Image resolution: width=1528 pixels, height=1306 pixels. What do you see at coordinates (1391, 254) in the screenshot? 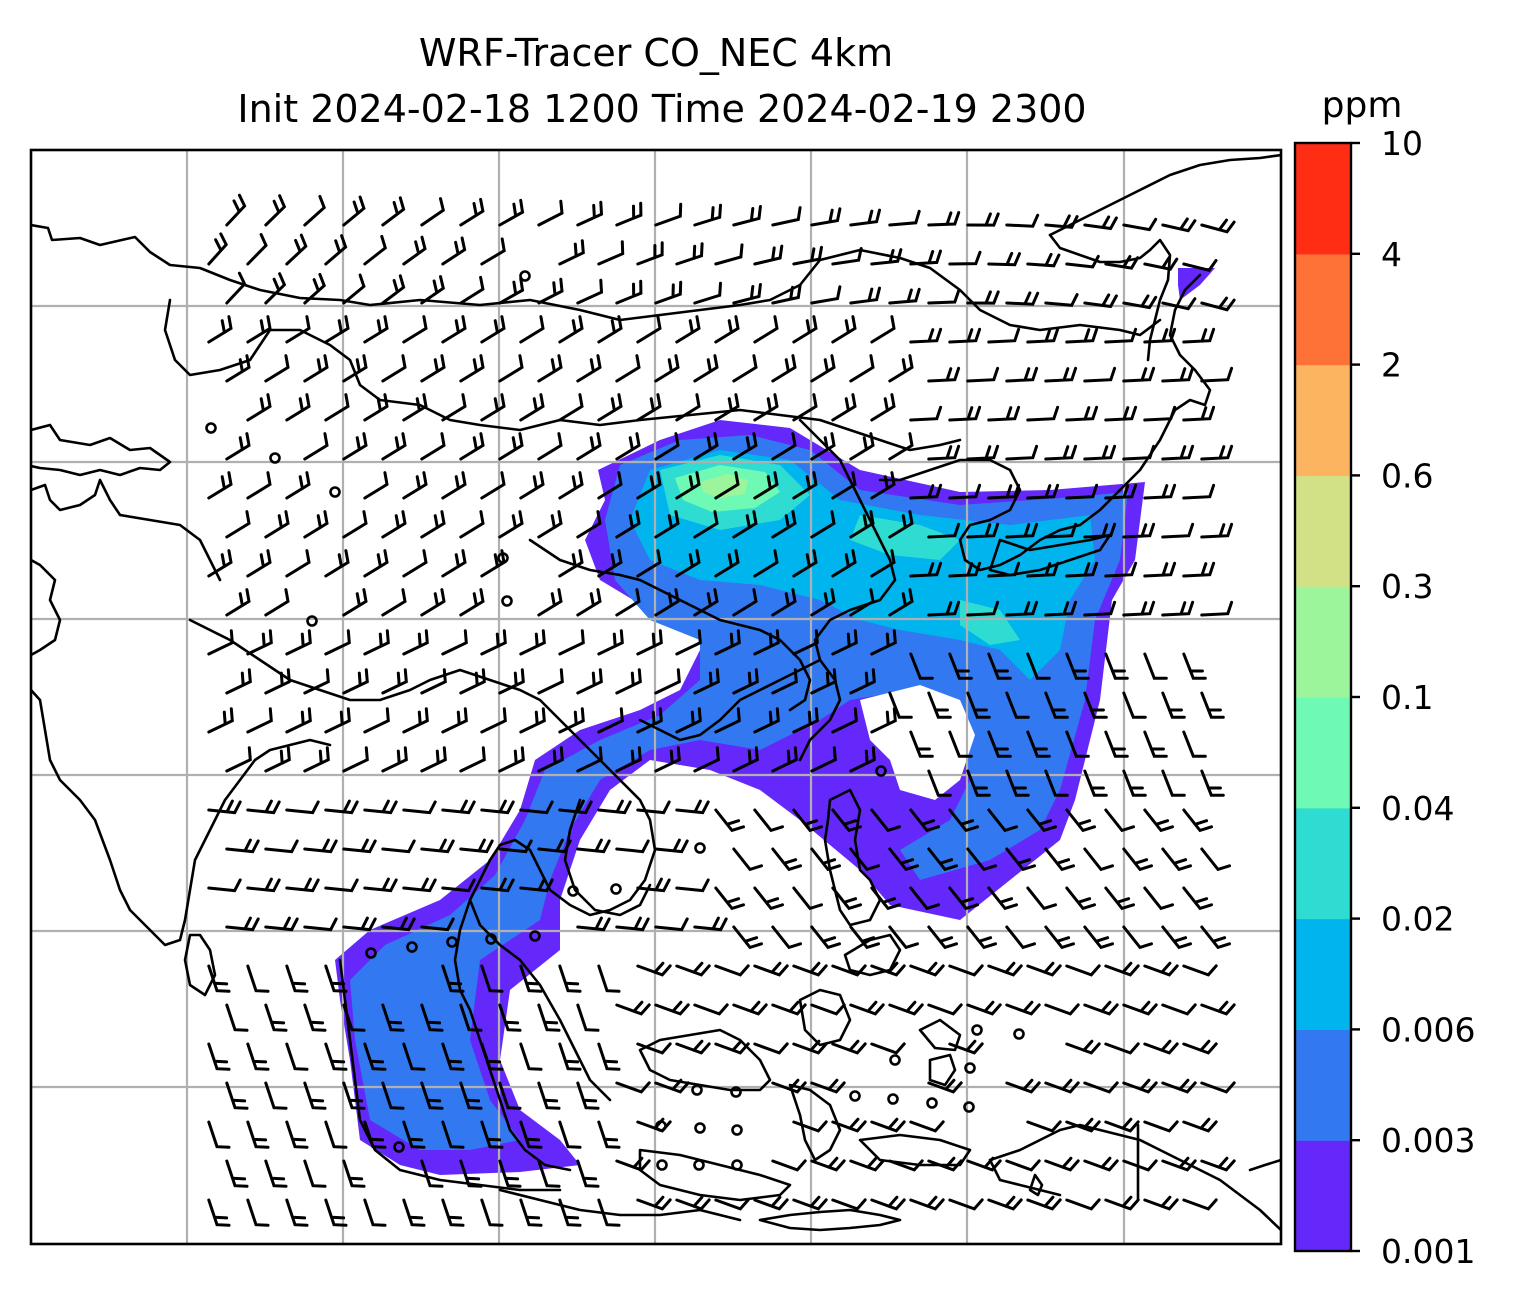
I see `colorbar-tick-label: 4` at bounding box center [1391, 254].